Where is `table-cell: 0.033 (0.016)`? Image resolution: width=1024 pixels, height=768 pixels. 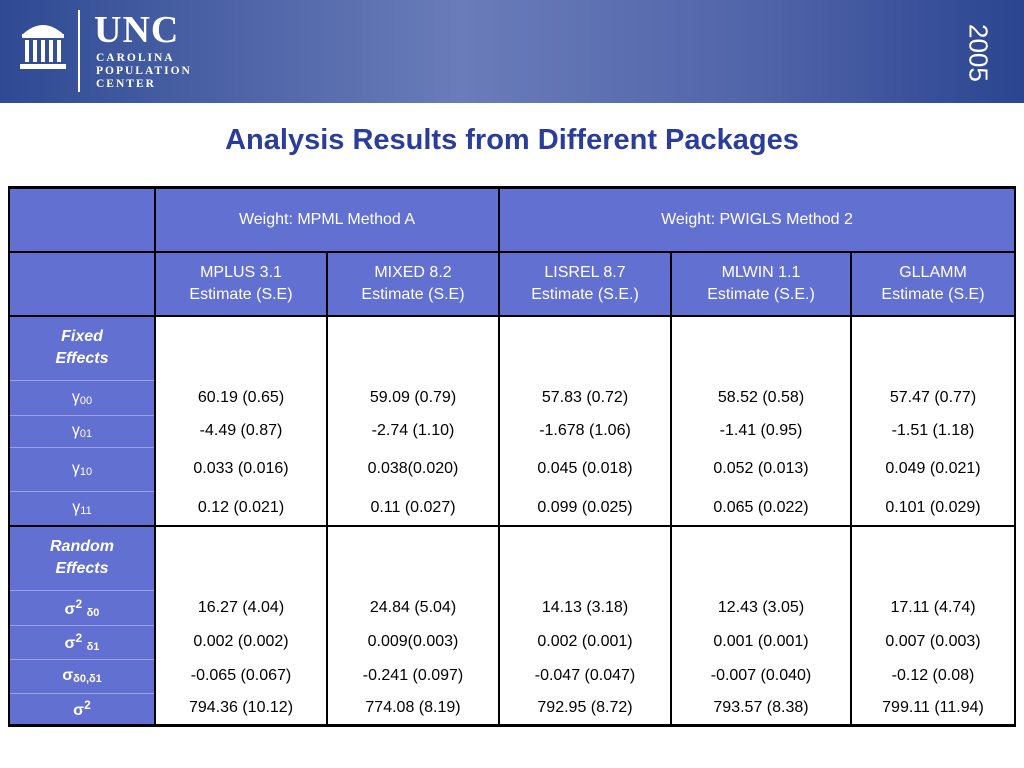 table-cell: 0.033 (0.016) is located at coordinates (241, 469).